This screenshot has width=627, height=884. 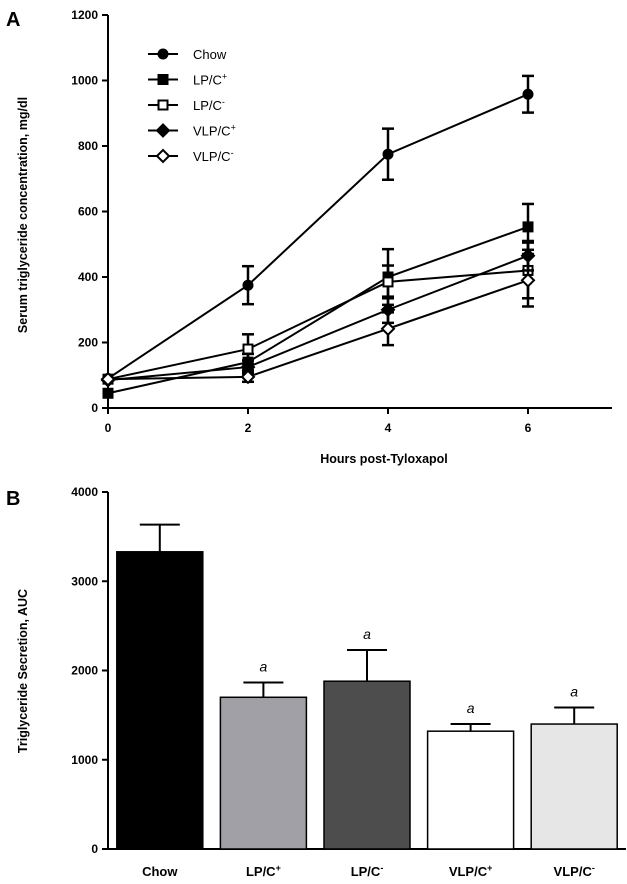 I want to click on bar-group-4: a VLP/C-, so click(x=574, y=781).